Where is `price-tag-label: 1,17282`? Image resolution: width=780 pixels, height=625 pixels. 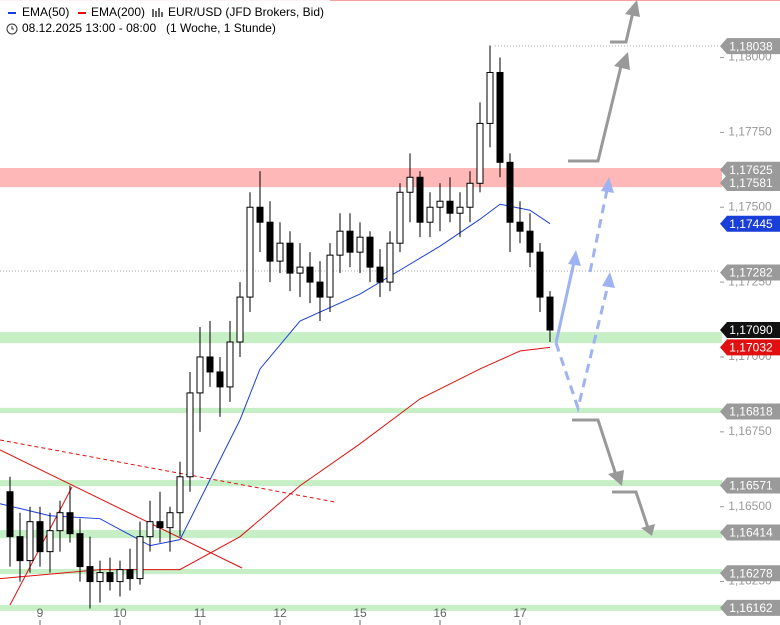
price-tag-label: 1,17282 is located at coordinates (751, 273).